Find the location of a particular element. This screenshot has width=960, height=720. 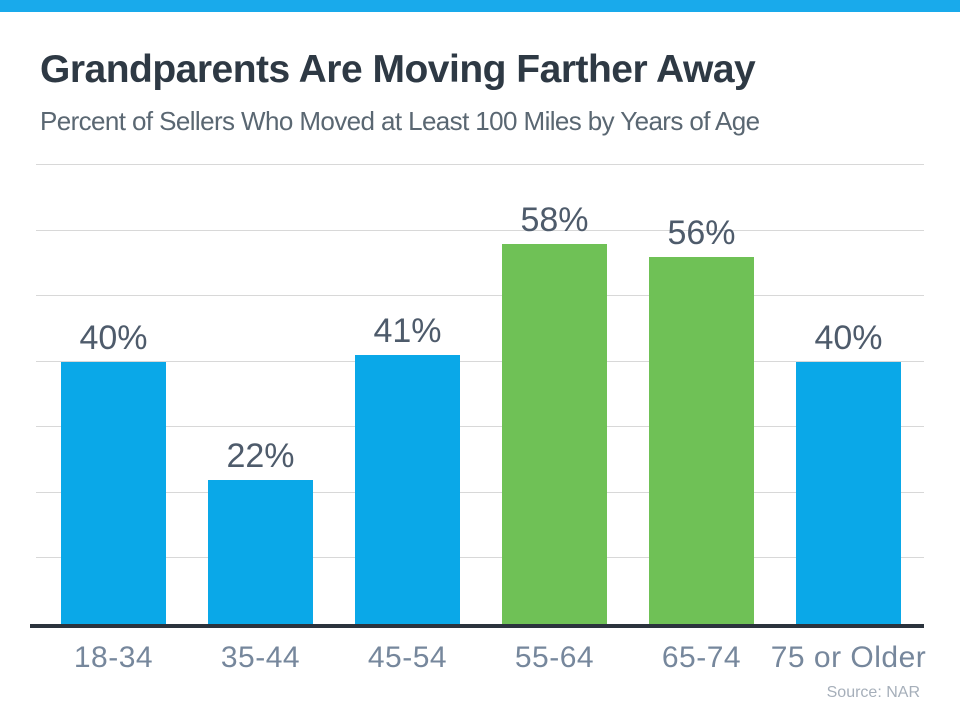

chart-title: Grandparents Are Moving Farther Away is located at coordinates (398, 69).